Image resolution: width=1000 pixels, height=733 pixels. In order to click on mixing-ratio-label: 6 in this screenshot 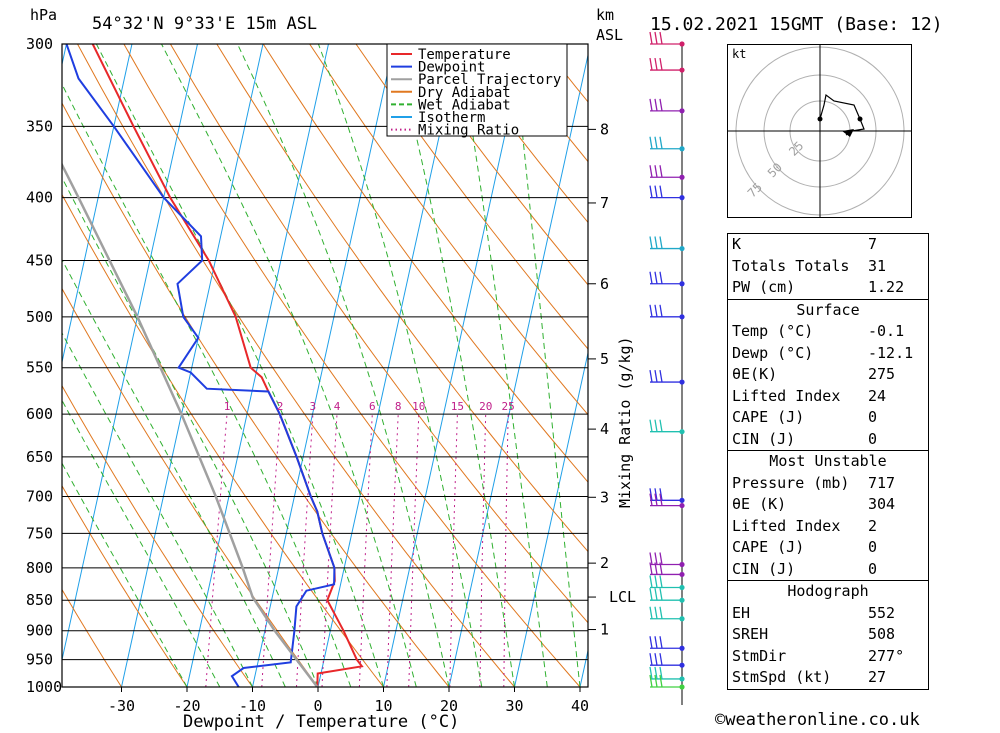, I will do `click(372, 406)`.